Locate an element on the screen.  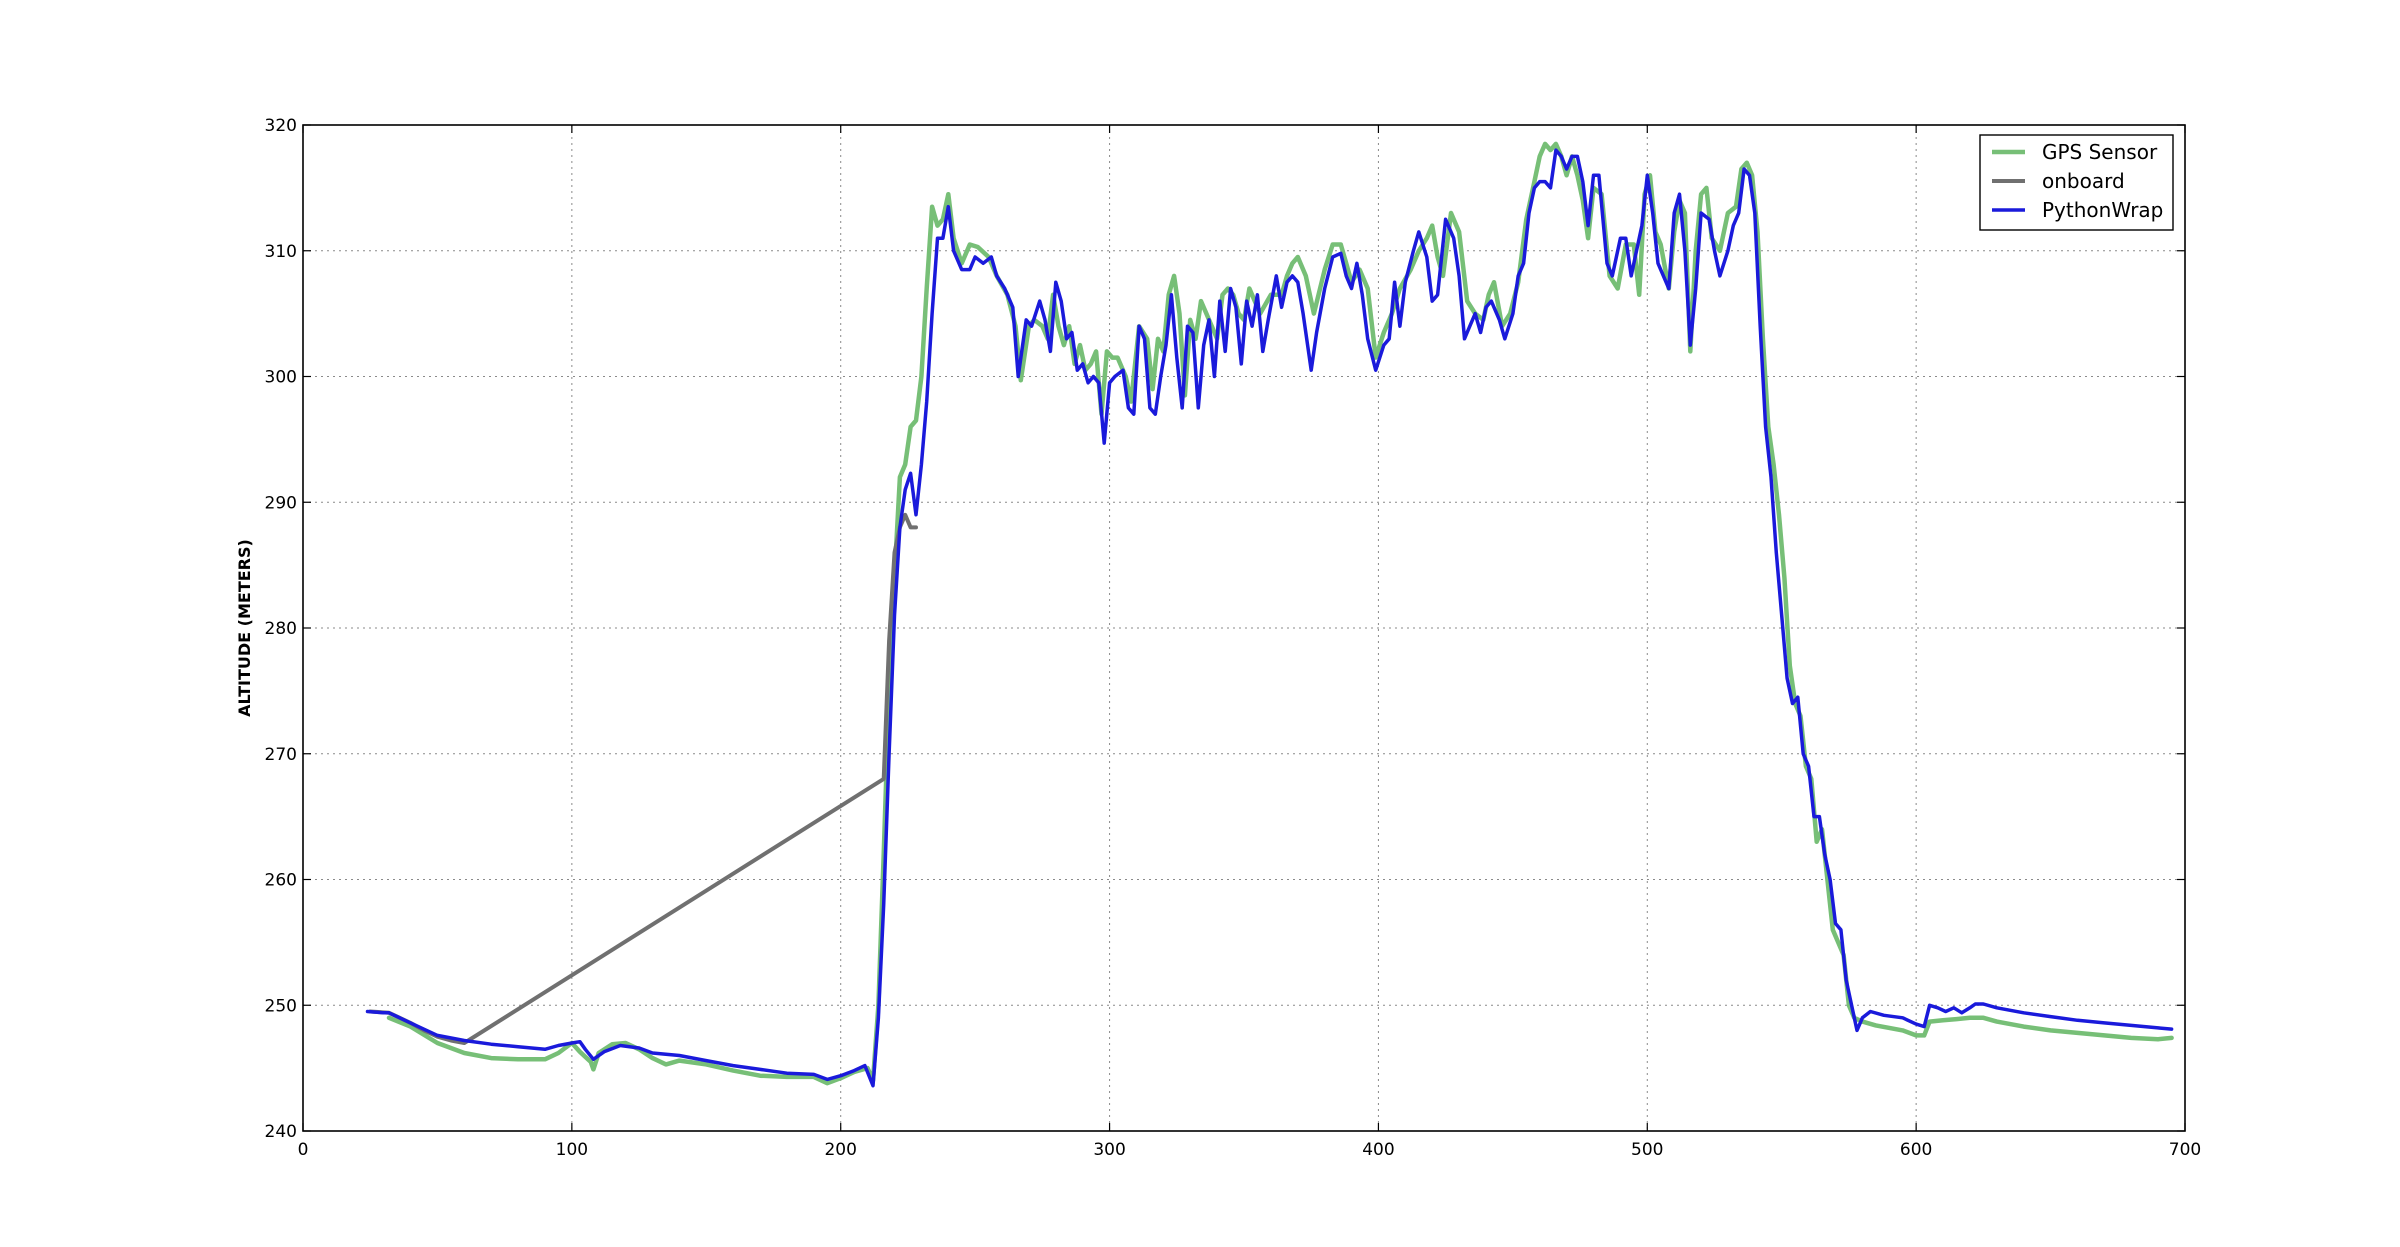
y-tick-label: 300 is located at coordinates (281, 378).